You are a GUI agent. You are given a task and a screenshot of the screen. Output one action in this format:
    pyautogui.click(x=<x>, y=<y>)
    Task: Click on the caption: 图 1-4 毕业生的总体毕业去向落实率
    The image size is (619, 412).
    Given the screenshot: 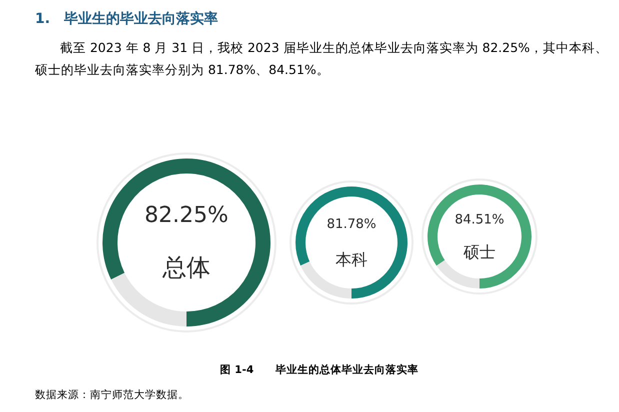 What is the action you would take?
    pyautogui.click(x=319, y=370)
    